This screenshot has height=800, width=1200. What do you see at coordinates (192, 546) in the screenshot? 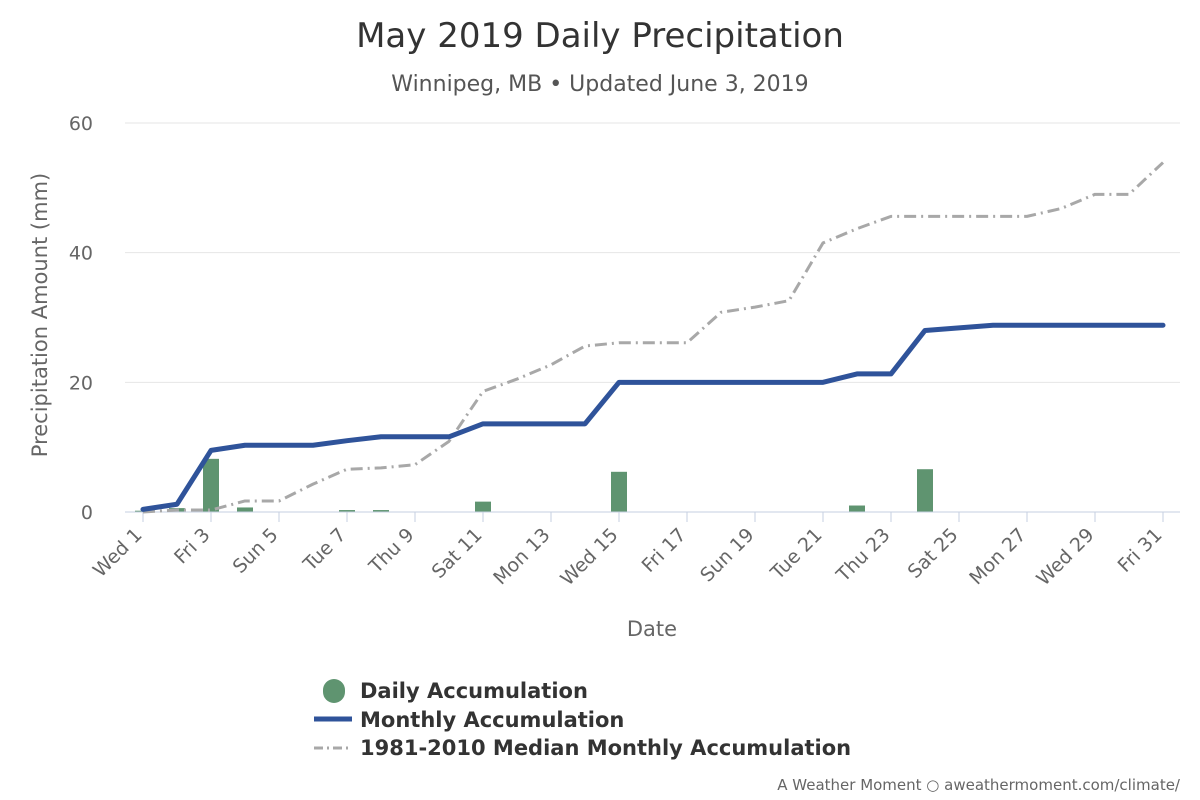
I see `x-tick-label: Fri 3` at bounding box center [192, 546].